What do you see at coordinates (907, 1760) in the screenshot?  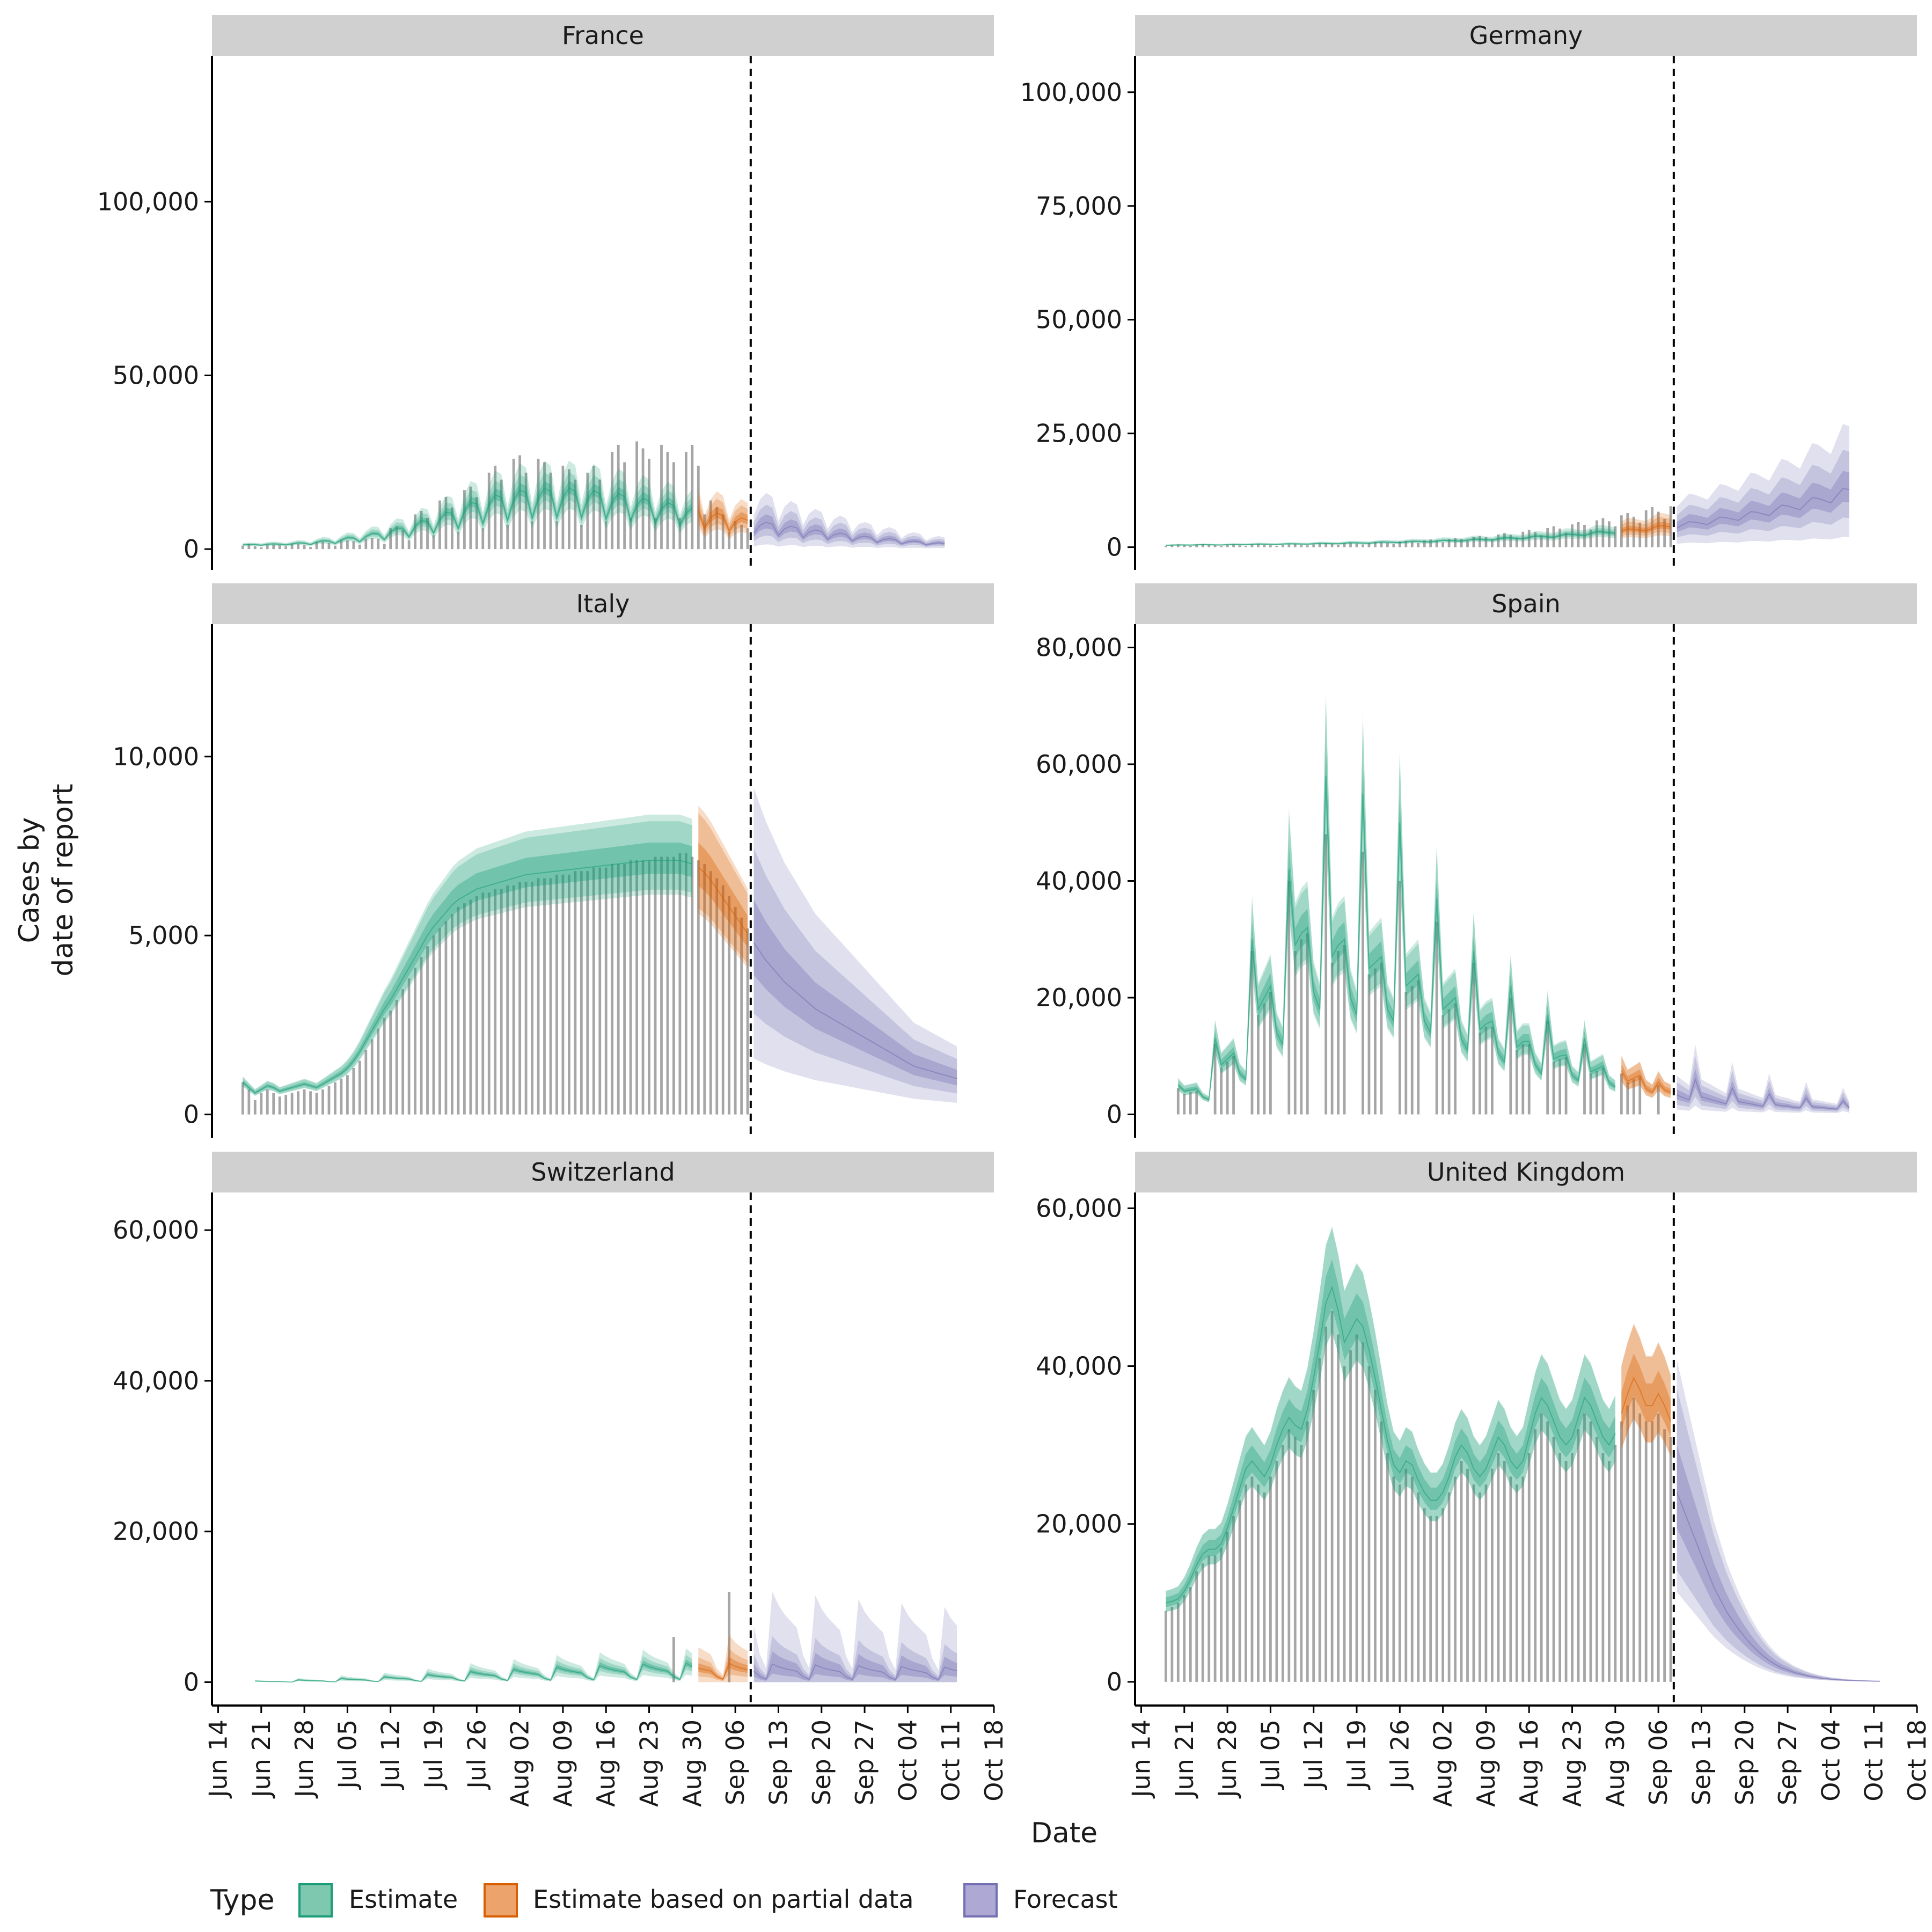 I see `x-tick-label-switzerland: Oct 04` at bounding box center [907, 1760].